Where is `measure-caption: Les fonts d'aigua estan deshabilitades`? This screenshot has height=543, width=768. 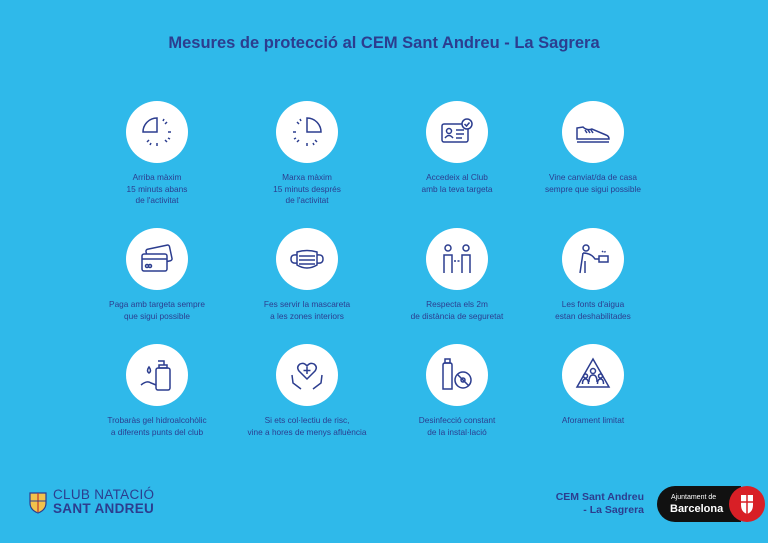 measure-caption: Les fonts d'aigua estan deshabilitades is located at coordinates (593, 310).